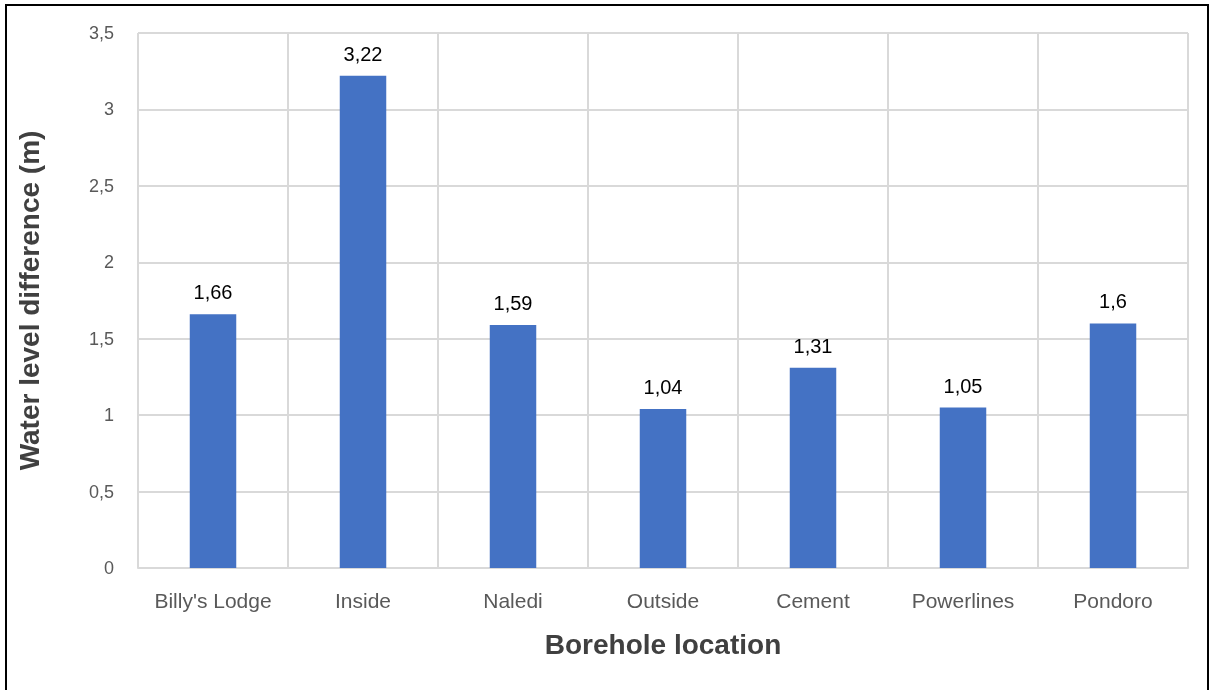 This screenshot has width=1213, height=690. I want to click on y-tick-label: 0, so click(108, 568).